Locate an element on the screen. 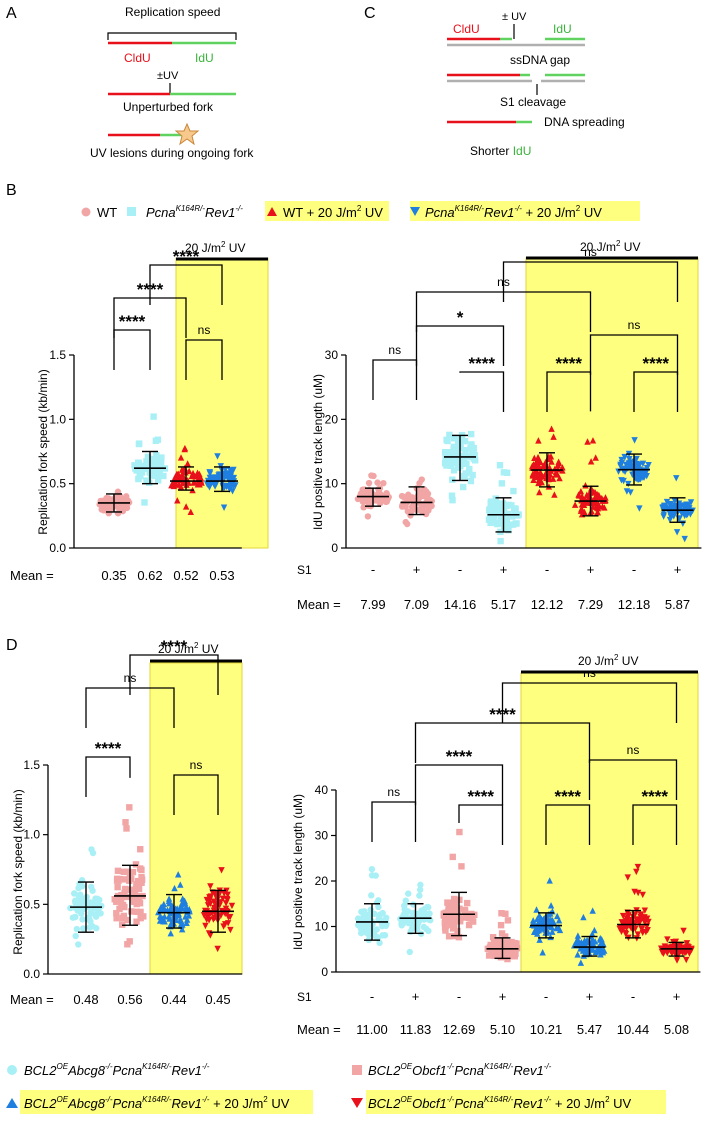 This screenshot has height=1125, width=708. D-right-ylabel: IdU positive track length (uM) is located at coordinates (298, 872).